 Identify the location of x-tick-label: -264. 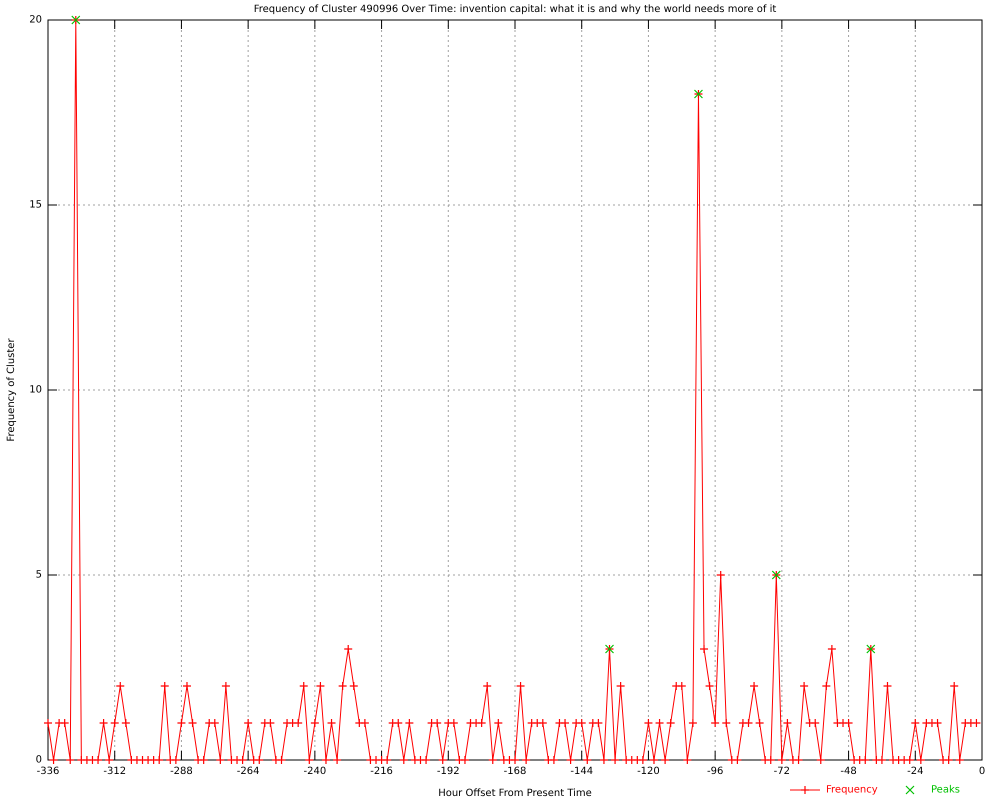
(248, 771).